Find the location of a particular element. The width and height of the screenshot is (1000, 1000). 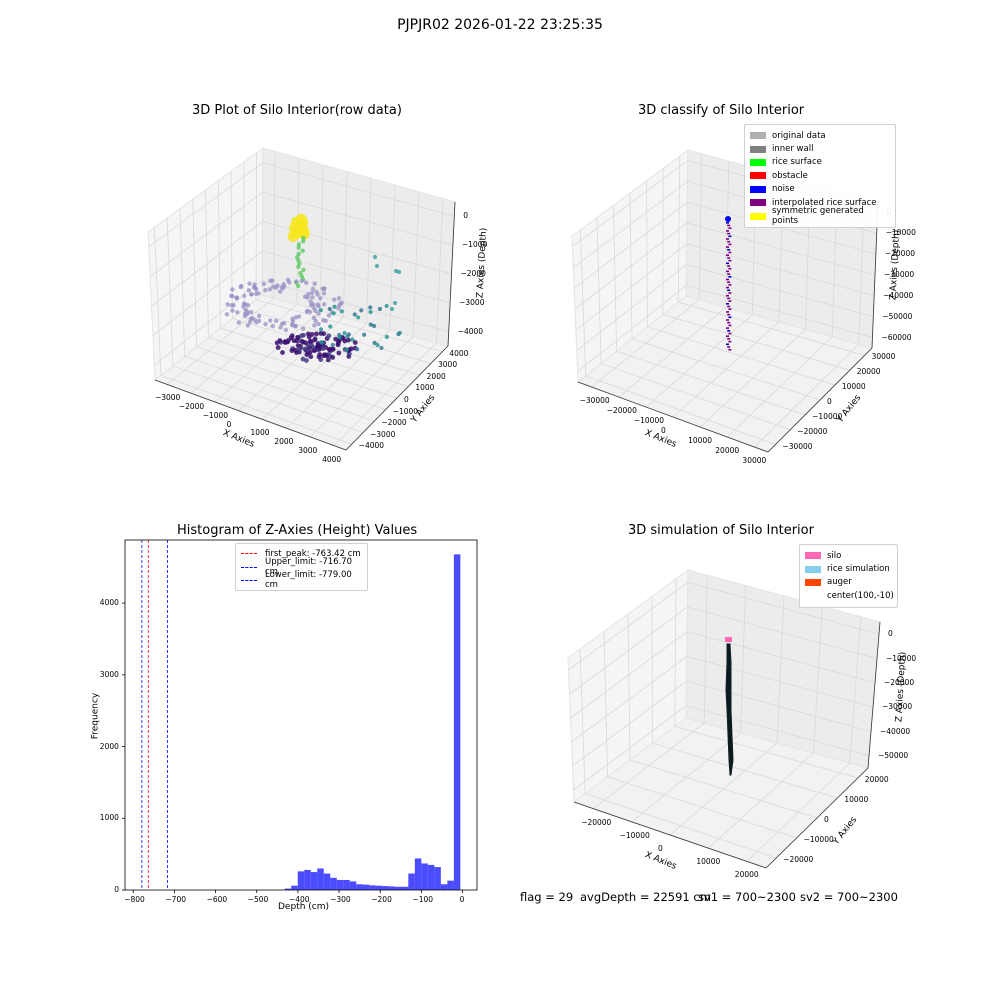

legend-label: rice surface is located at coordinates (797, 162).